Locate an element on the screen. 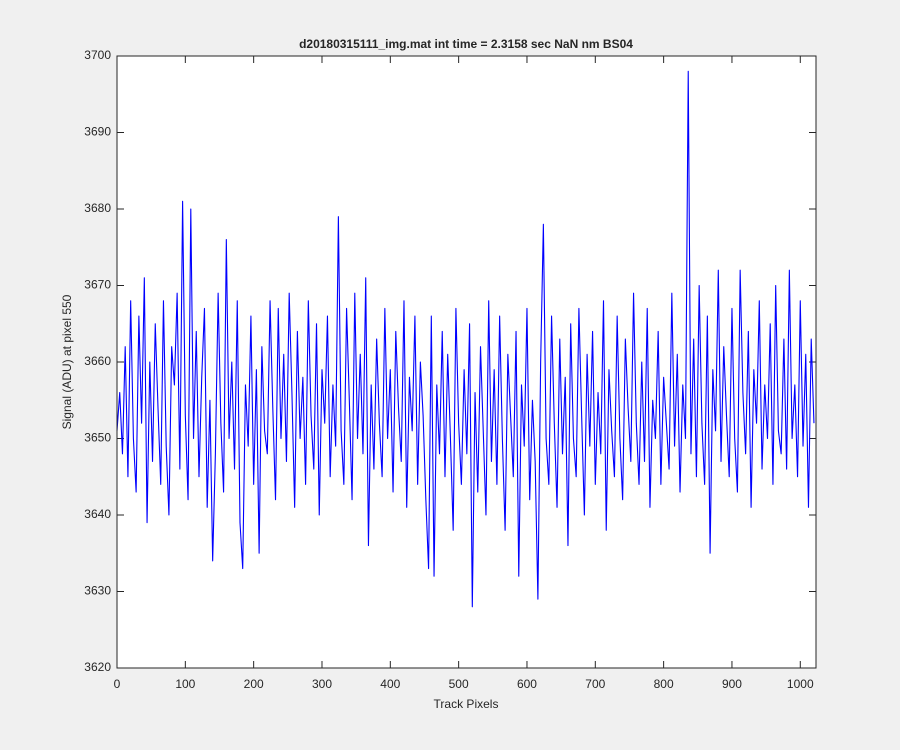 This screenshot has height=750, width=900. y-tick-label: 3690 is located at coordinates (97, 132).